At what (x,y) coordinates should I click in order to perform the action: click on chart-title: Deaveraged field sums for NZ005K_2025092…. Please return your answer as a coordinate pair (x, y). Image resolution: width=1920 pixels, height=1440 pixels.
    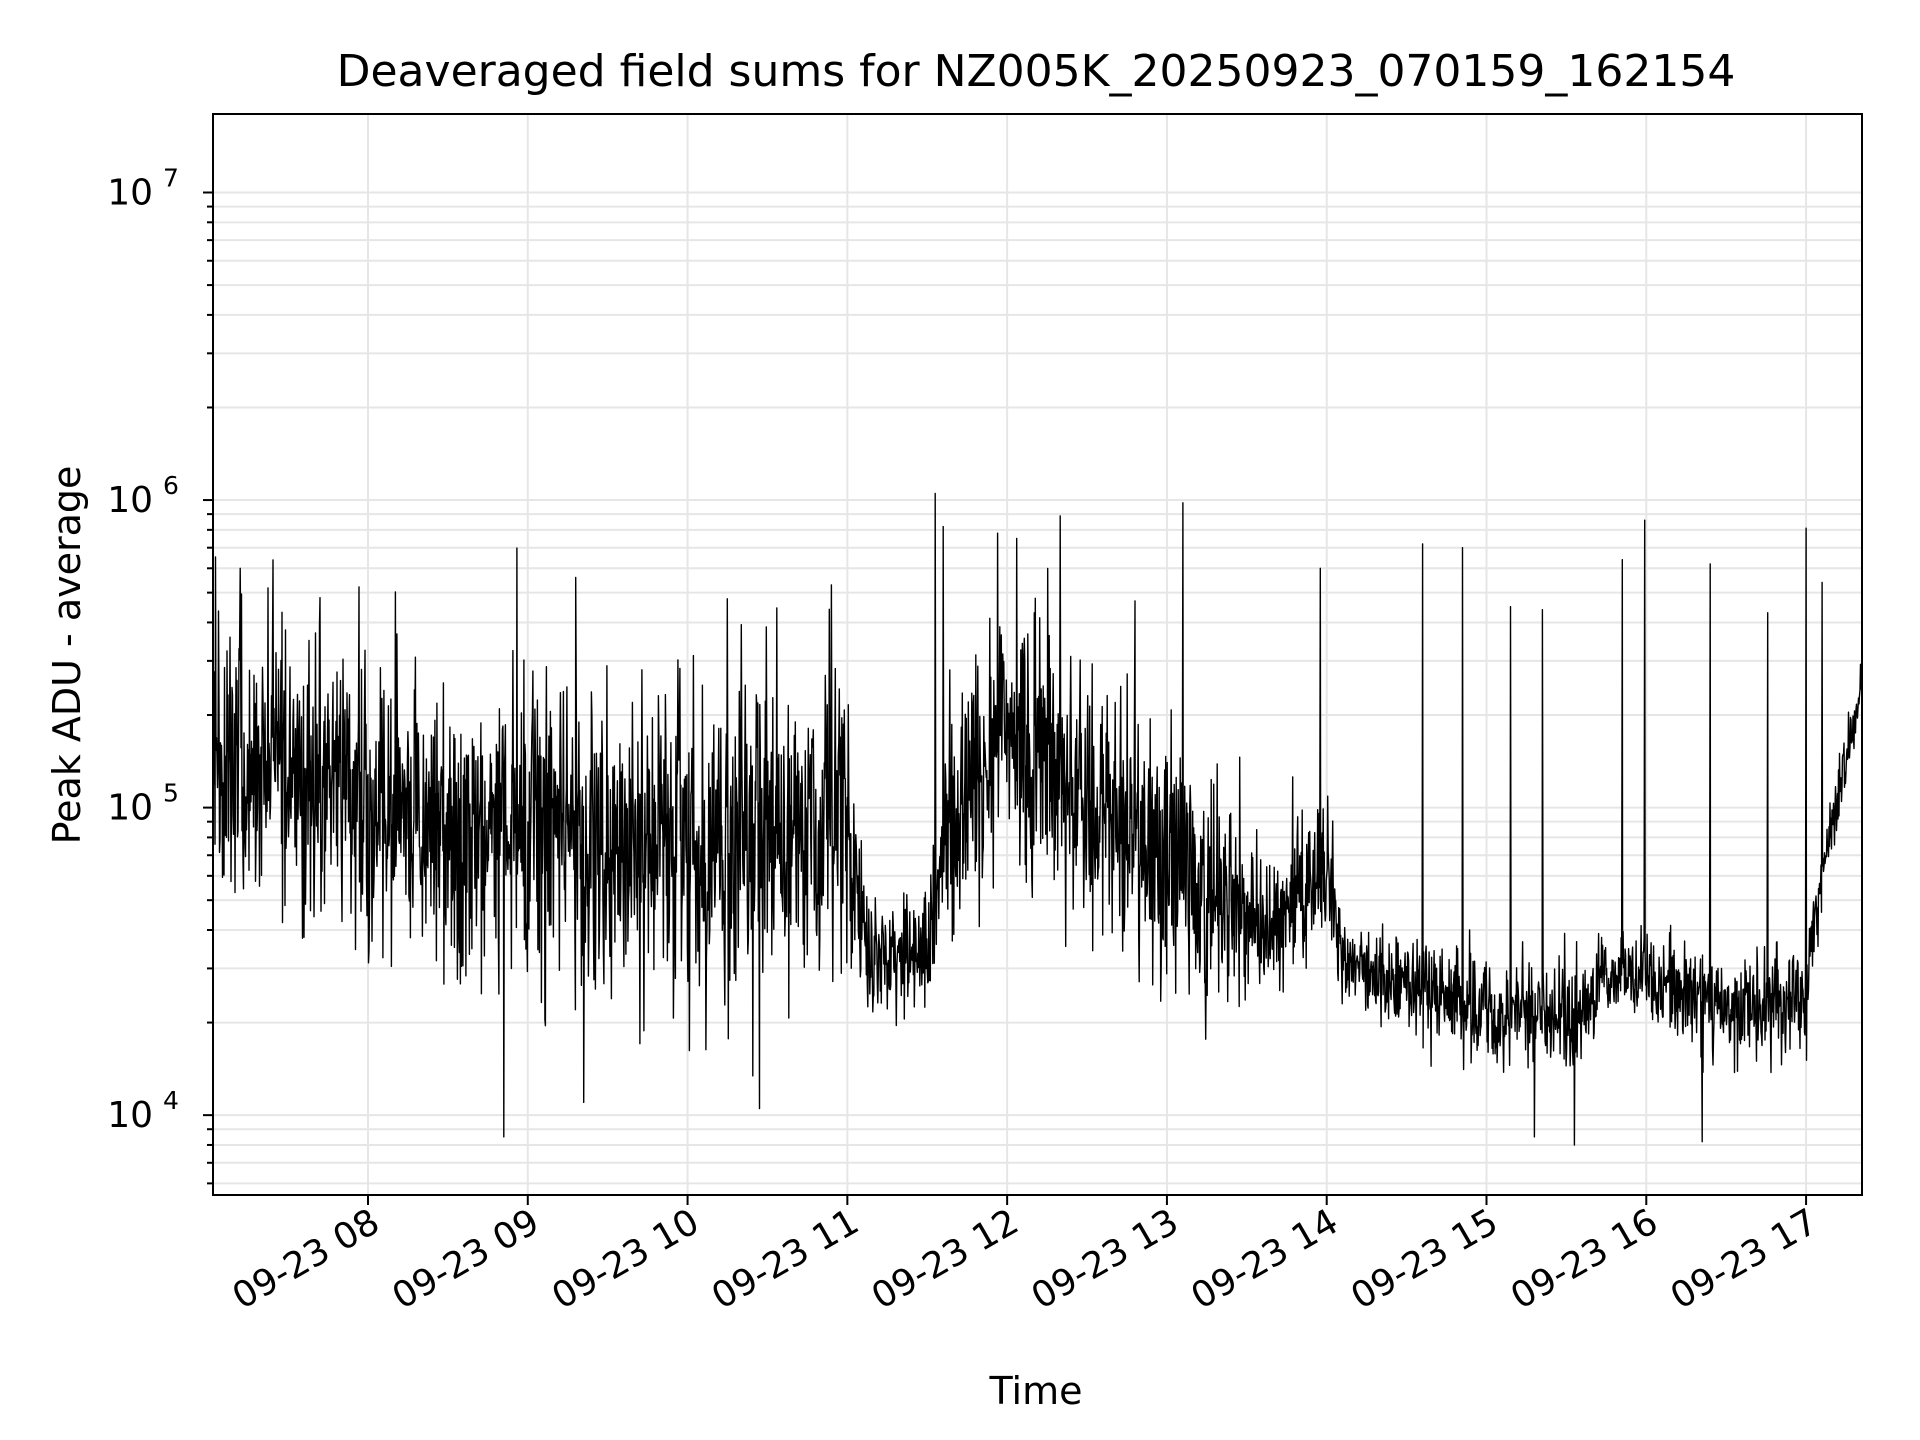
    Looking at the image, I should click on (1036, 71).